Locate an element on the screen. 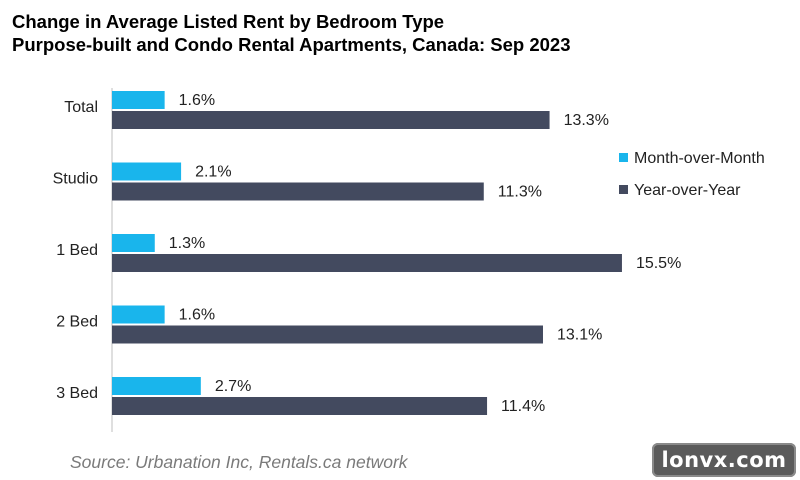 This screenshot has height=480, width=800. data-label: 11.3% is located at coordinates (520, 192).